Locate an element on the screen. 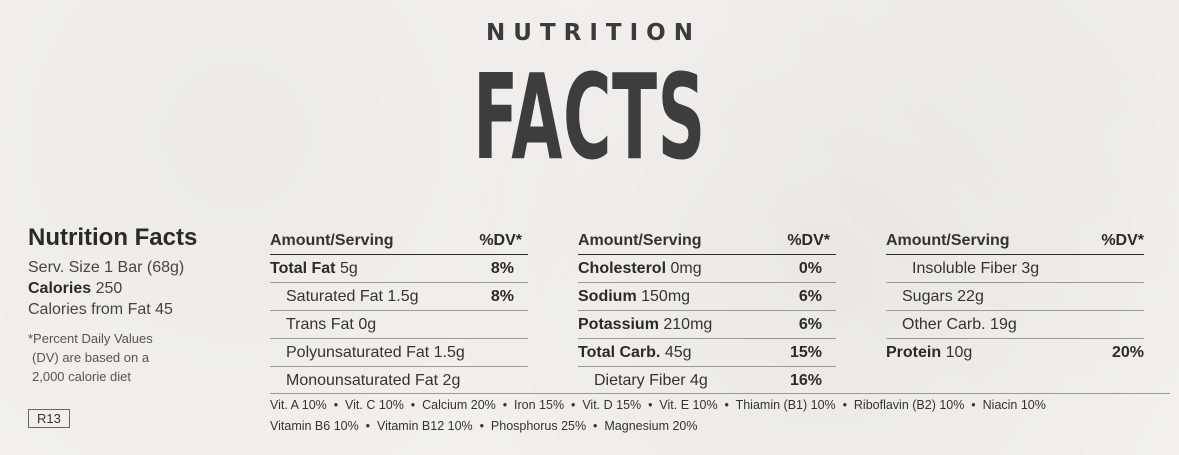 Image resolution: width=1179 pixels, height=455 pixels. nutrient-name: Potassium is located at coordinates (618, 324).